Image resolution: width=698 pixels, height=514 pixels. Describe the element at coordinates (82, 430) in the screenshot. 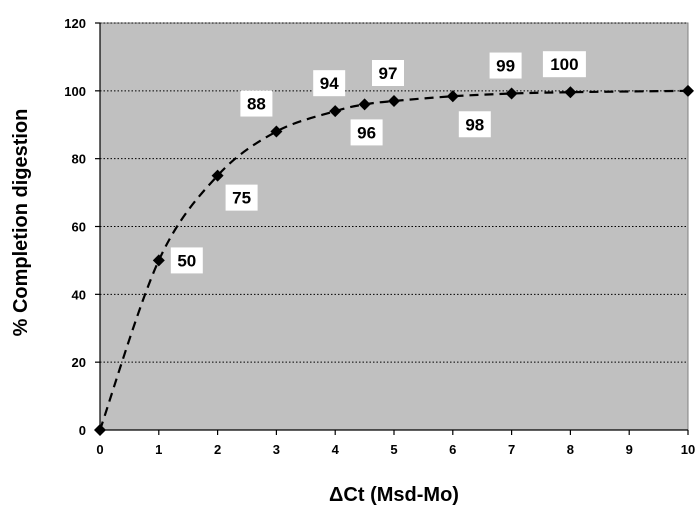

I see `y-tick-label: 0` at that location.